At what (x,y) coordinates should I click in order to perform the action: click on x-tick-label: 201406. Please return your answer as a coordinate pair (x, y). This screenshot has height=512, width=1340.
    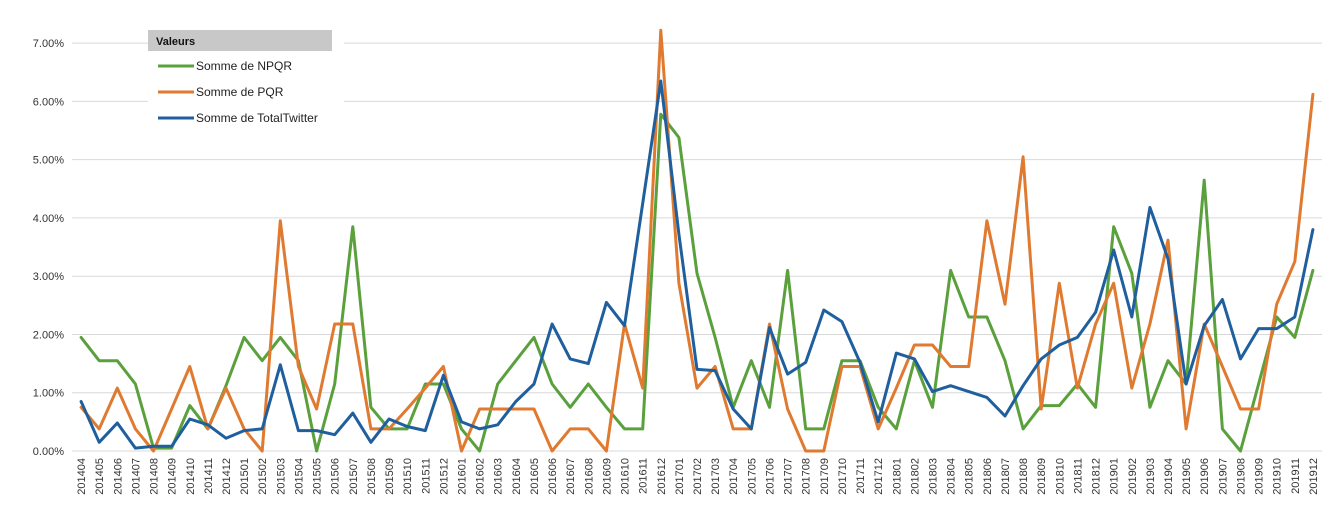
    Looking at the image, I should click on (118, 476).